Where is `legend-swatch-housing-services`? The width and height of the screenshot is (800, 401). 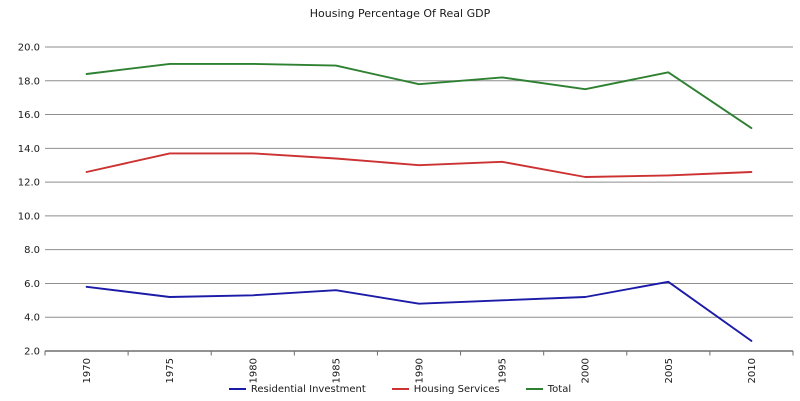
legend-swatch-housing-services is located at coordinates (400, 389).